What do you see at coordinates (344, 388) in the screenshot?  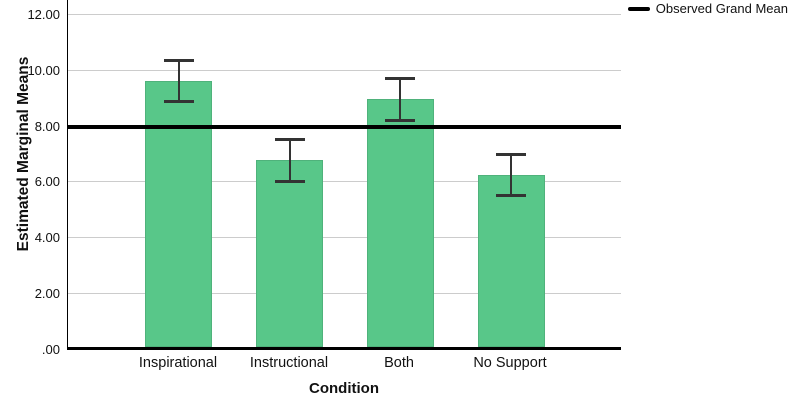 I see `x-axis-title: Condition` at bounding box center [344, 388].